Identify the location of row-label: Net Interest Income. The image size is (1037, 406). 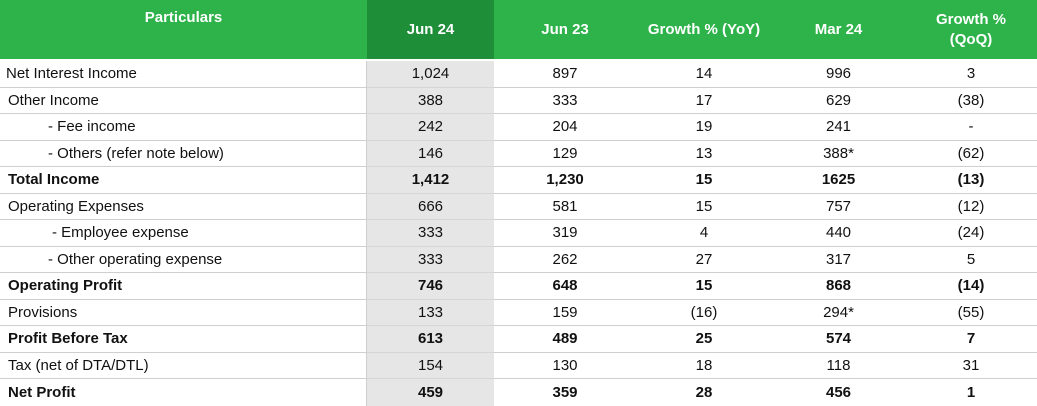
(183, 74).